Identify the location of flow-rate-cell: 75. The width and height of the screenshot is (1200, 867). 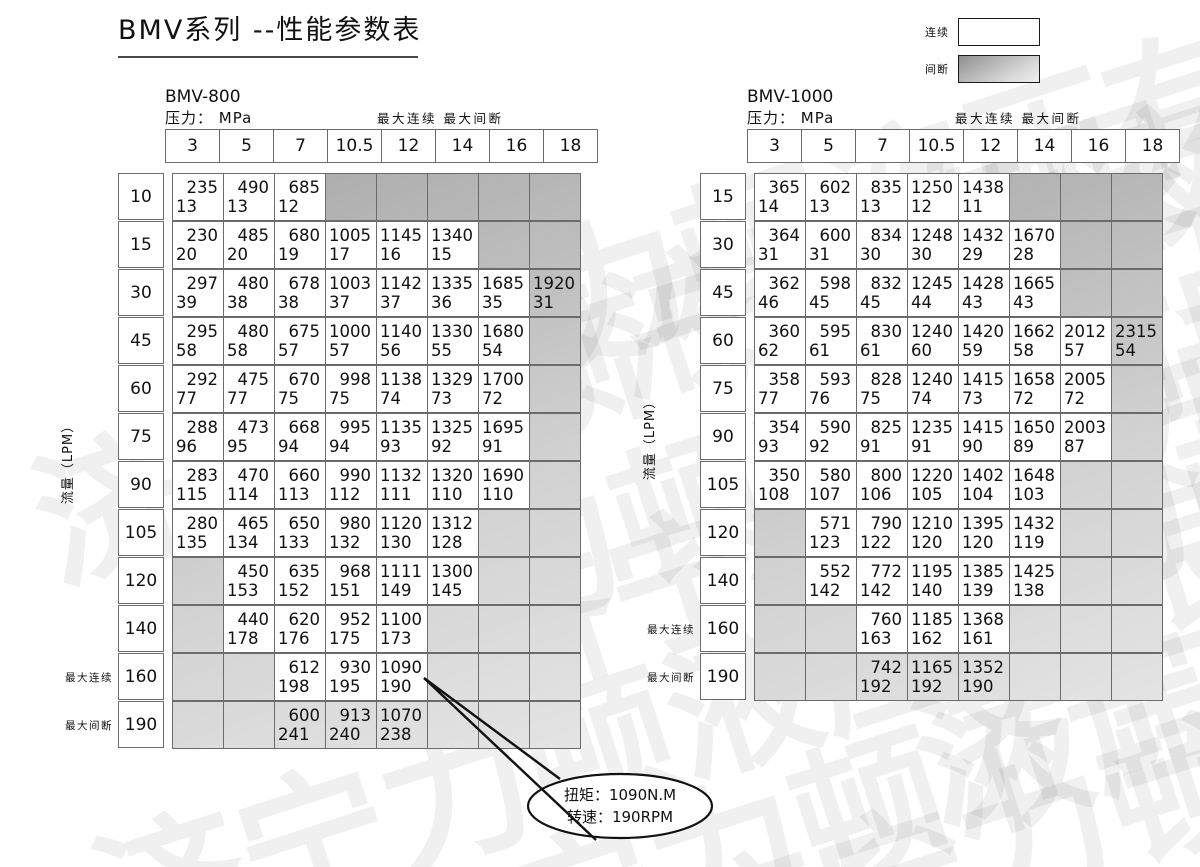
(723, 388).